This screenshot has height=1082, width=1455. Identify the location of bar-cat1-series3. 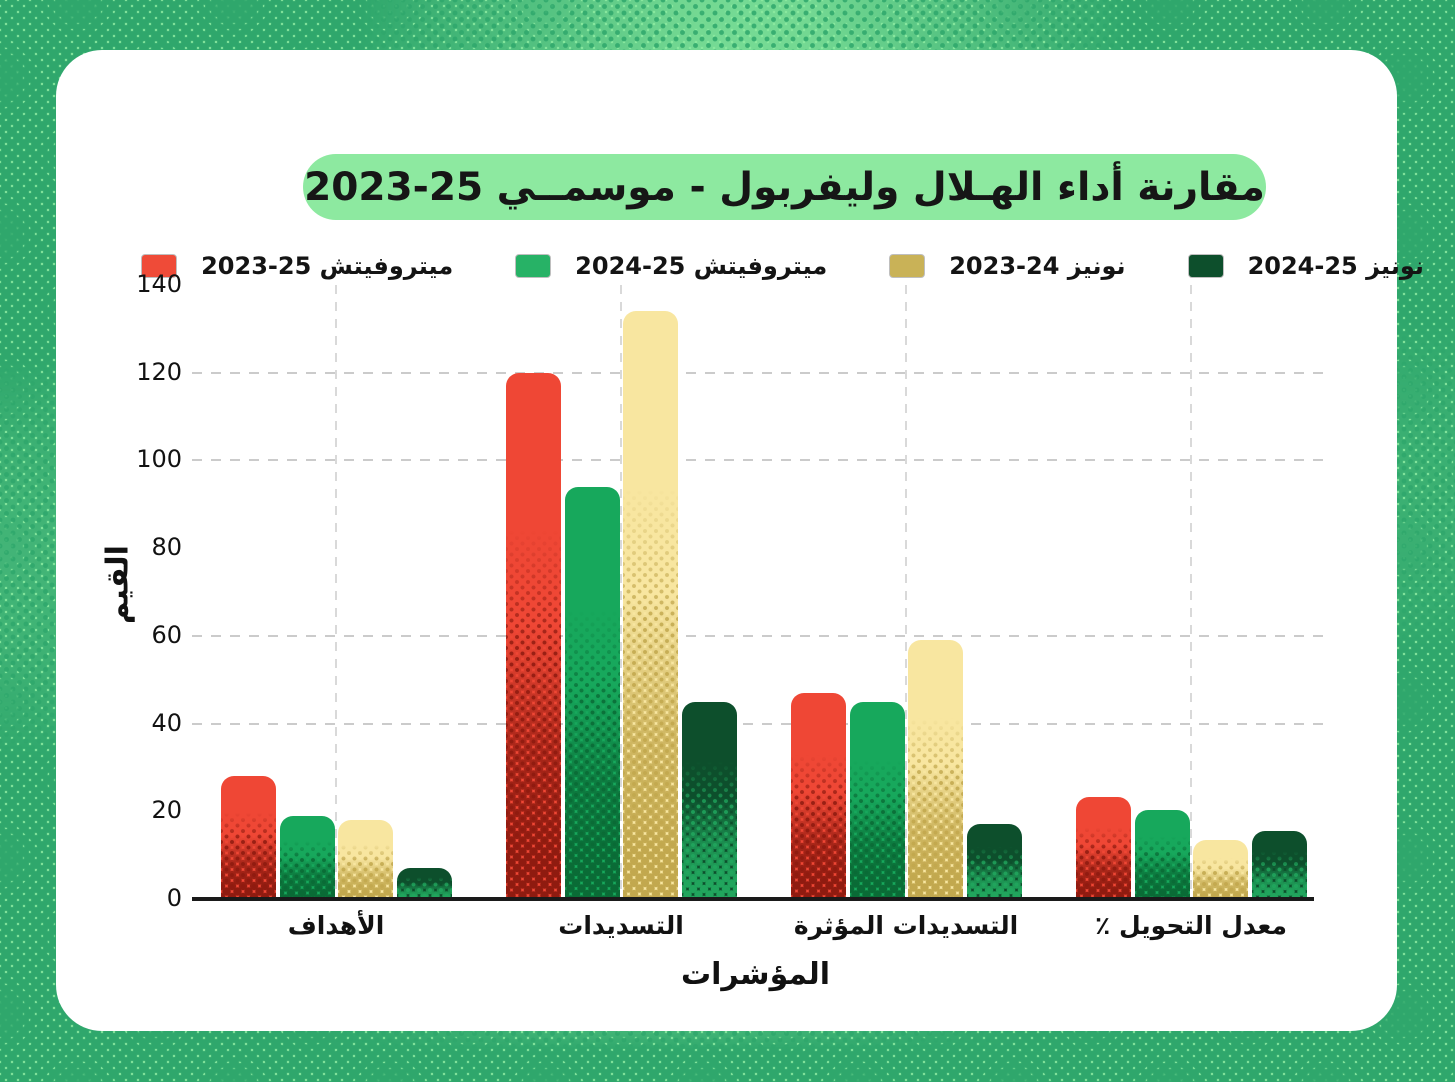
(709, 800).